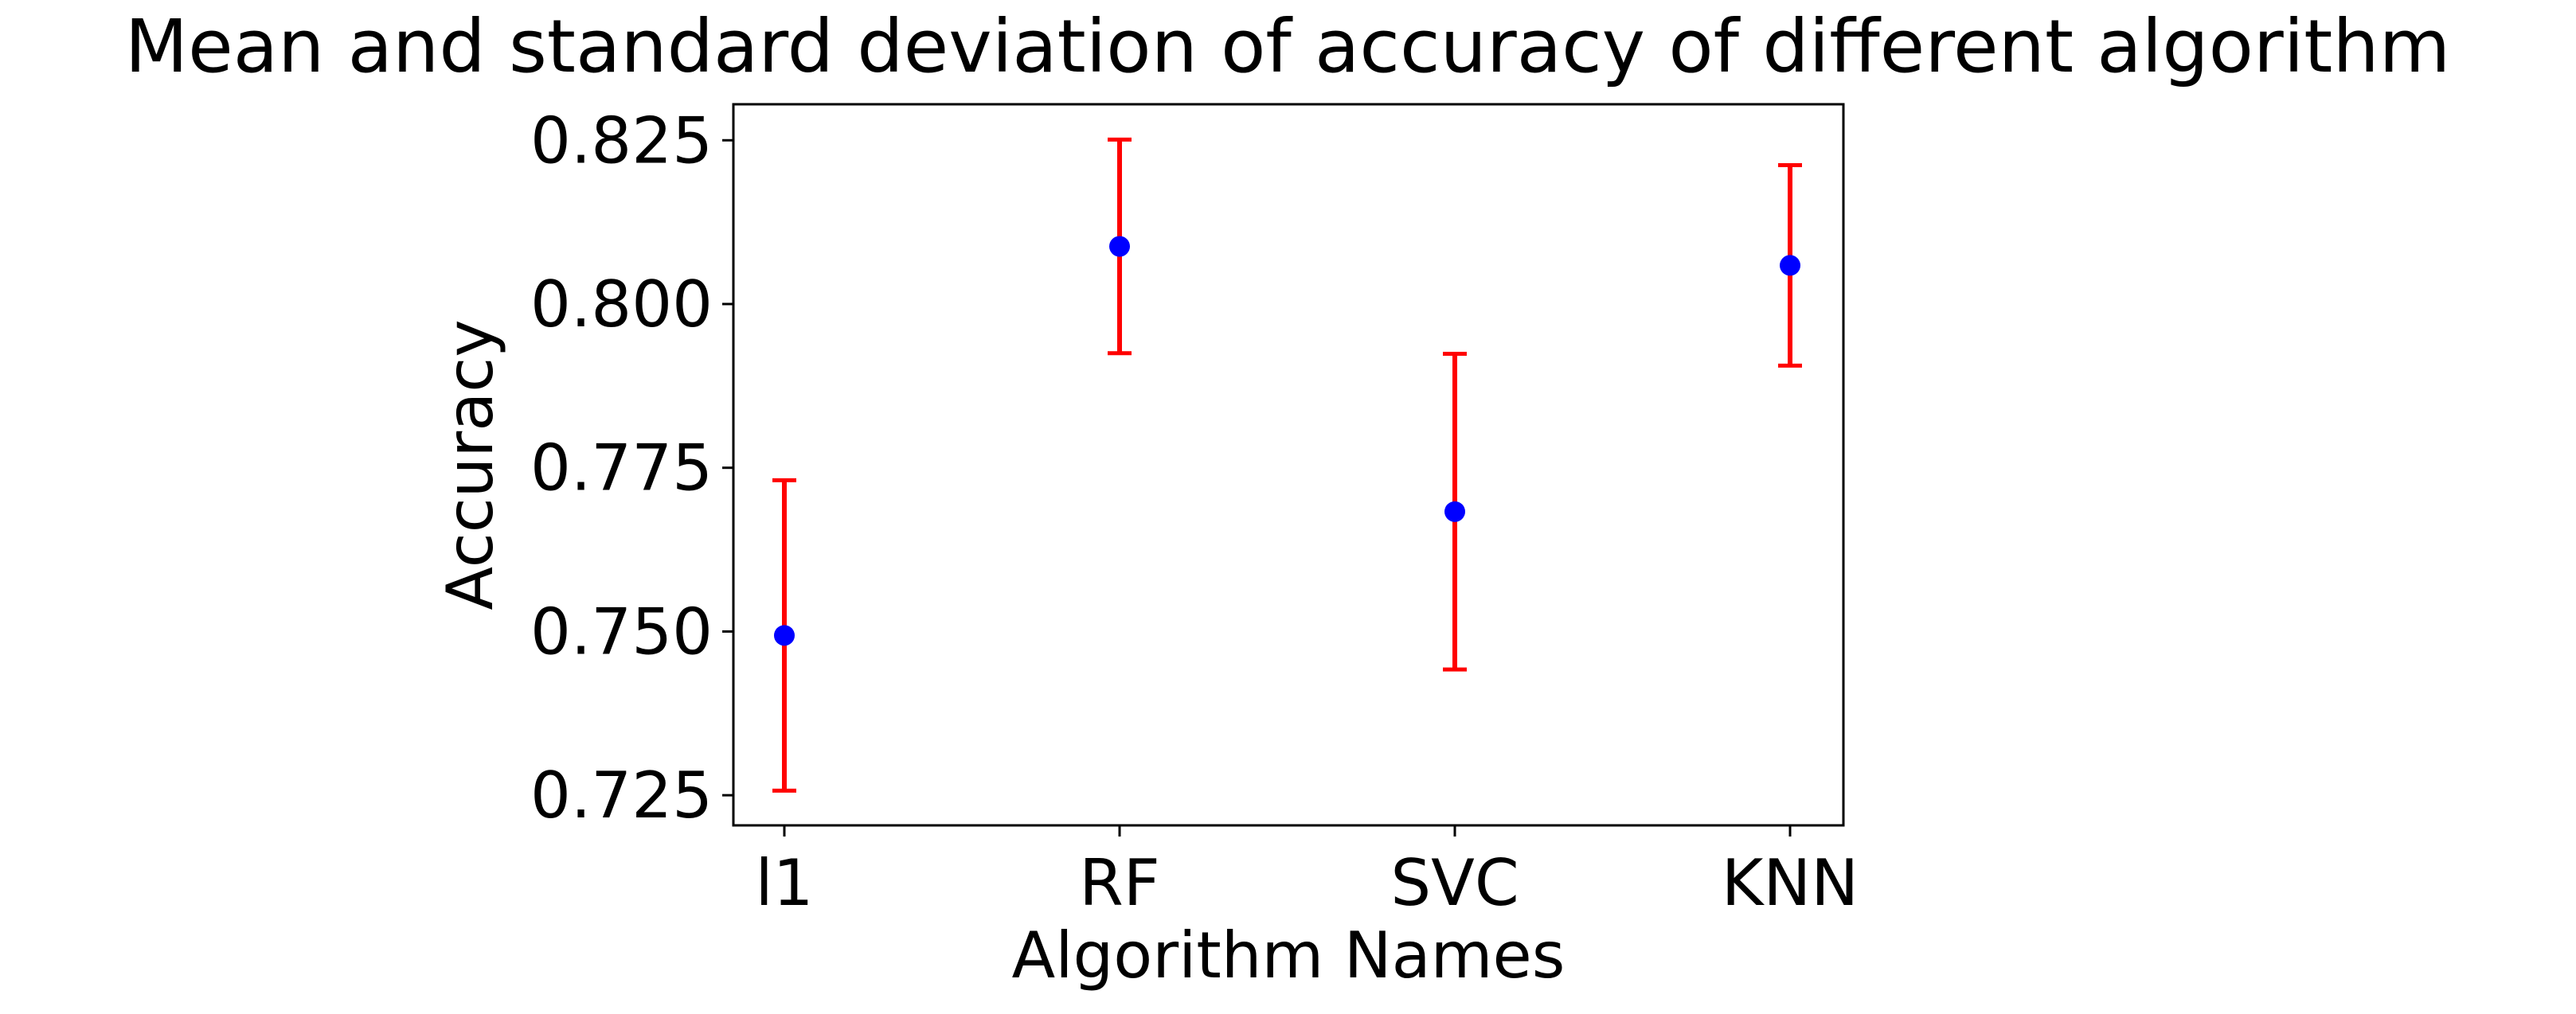 This screenshot has width=2576, height=1014. I want to click on y-tick-label: 0.750, so click(621, 632).